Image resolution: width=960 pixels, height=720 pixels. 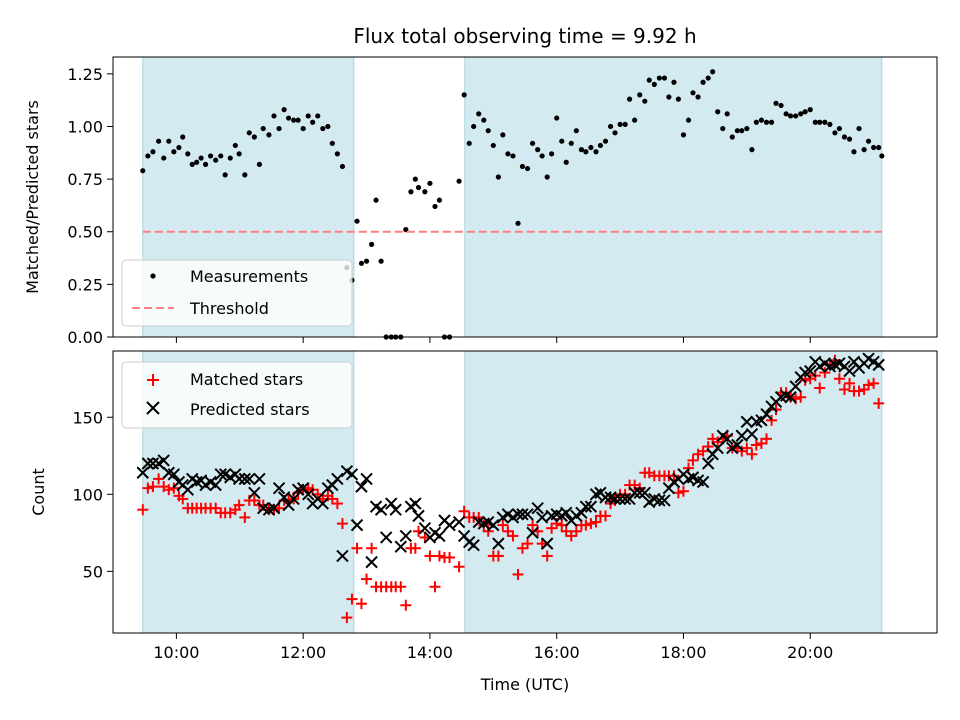 What do you see at coordinates (683, 652) in the screenshot?
I see `x-tick-label: 18:00` at bounding box center [683, 652].